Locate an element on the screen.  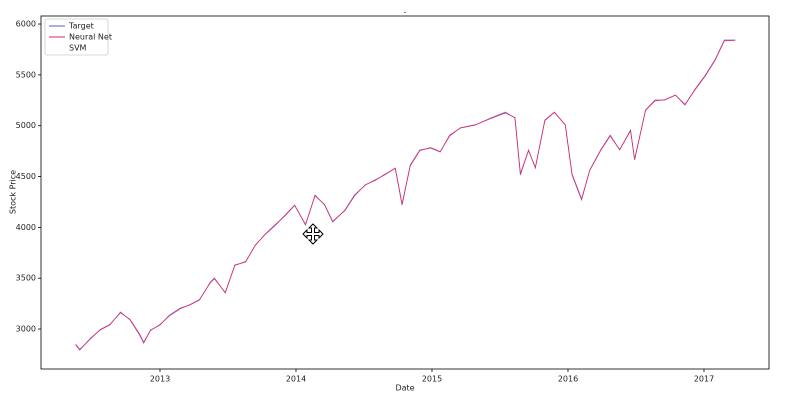
y-tick-label: 3500 is located at coordinates (26, 278).